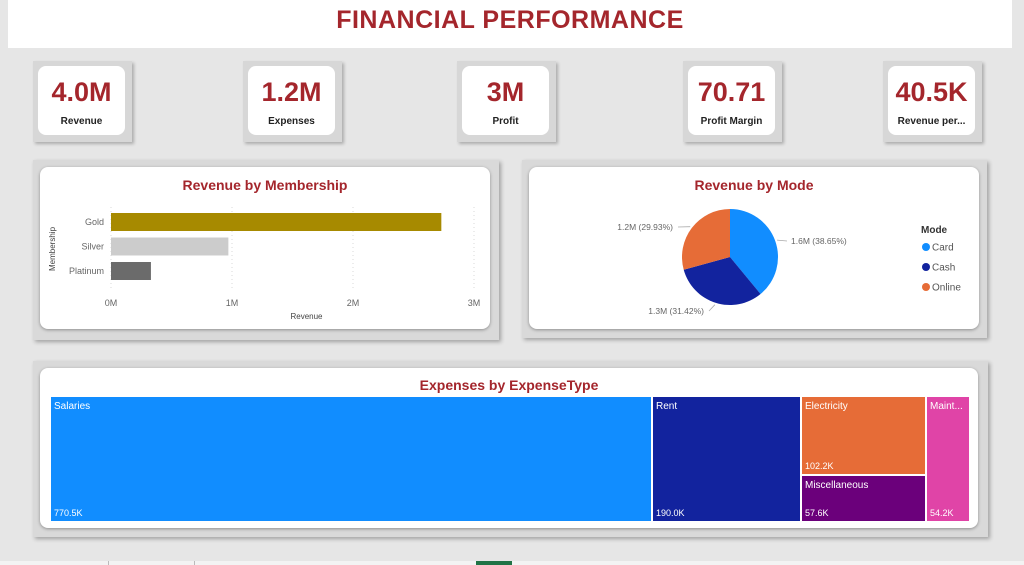 This screenshot has height=565, width=1024. Describe the element at coordinates (722, 281) in the screenshot. I see `pie-slice-cash` at that location.